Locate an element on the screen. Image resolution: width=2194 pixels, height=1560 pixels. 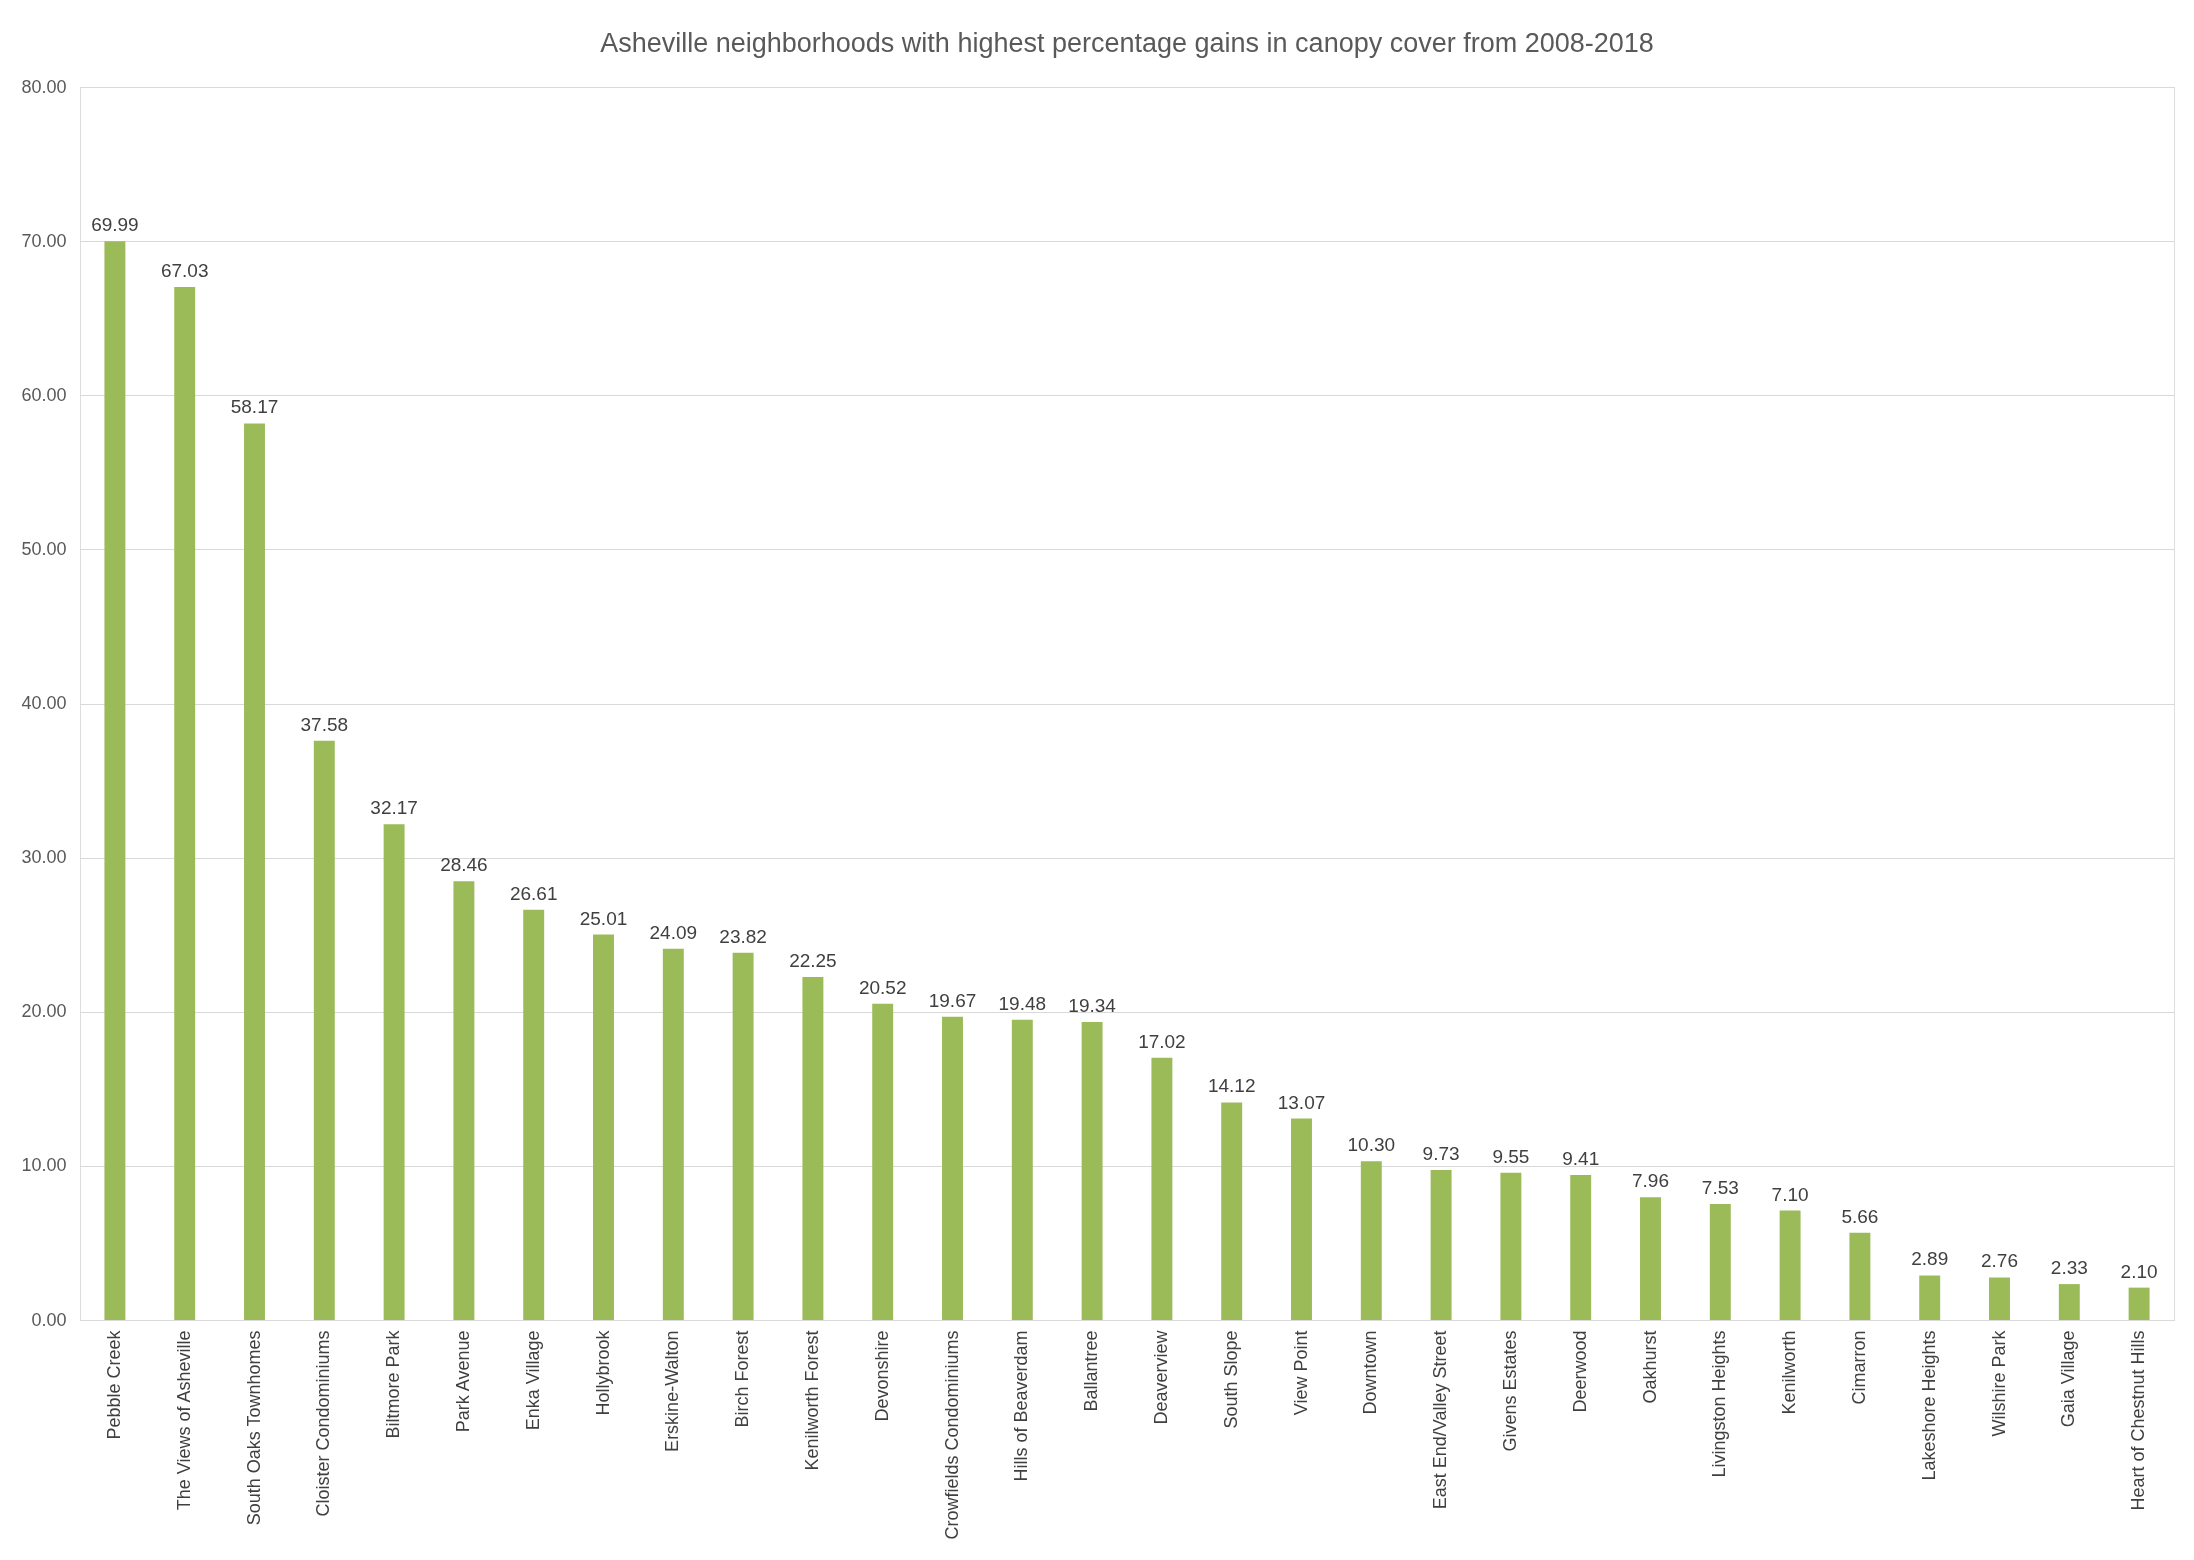
y-tick-label: 50.00 is located at coordinates (44, 548).